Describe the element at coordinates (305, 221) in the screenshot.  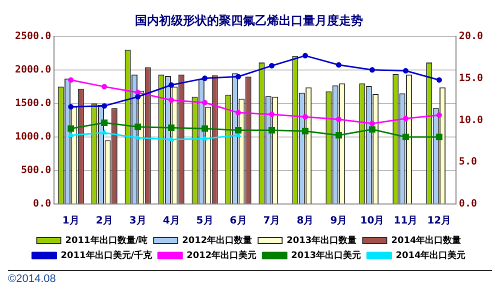
I see `x-tick-label: 8月` at that location.